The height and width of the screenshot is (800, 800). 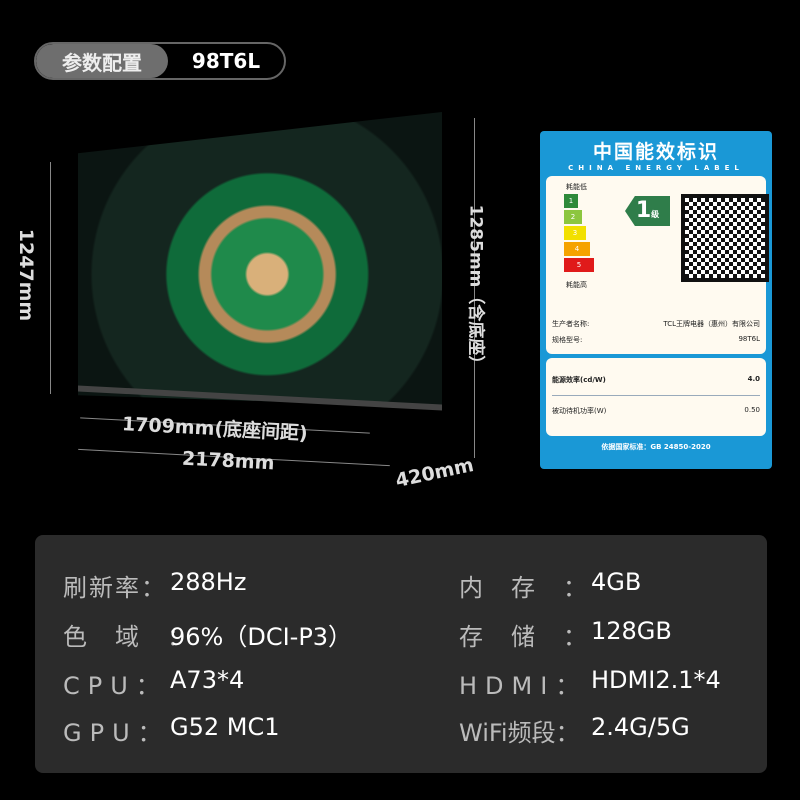 What do you see at coordinates (656, 168) in the screenshot?
I see `energy-label-subtitle: CHINA ENERGY LABEL` at bounding box center [656, 168].